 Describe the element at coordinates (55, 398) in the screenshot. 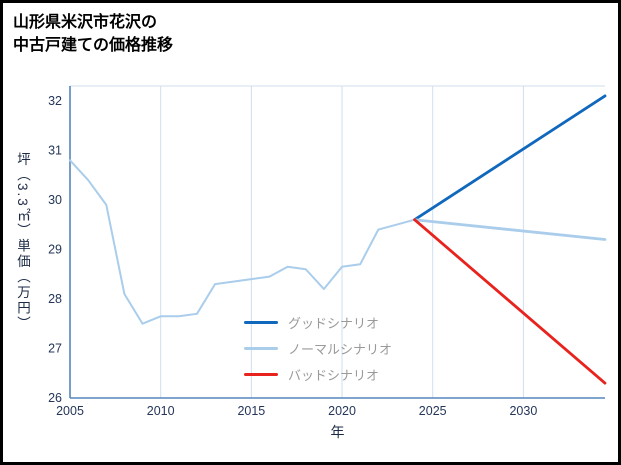

I see `svg-text: 26` at that location.